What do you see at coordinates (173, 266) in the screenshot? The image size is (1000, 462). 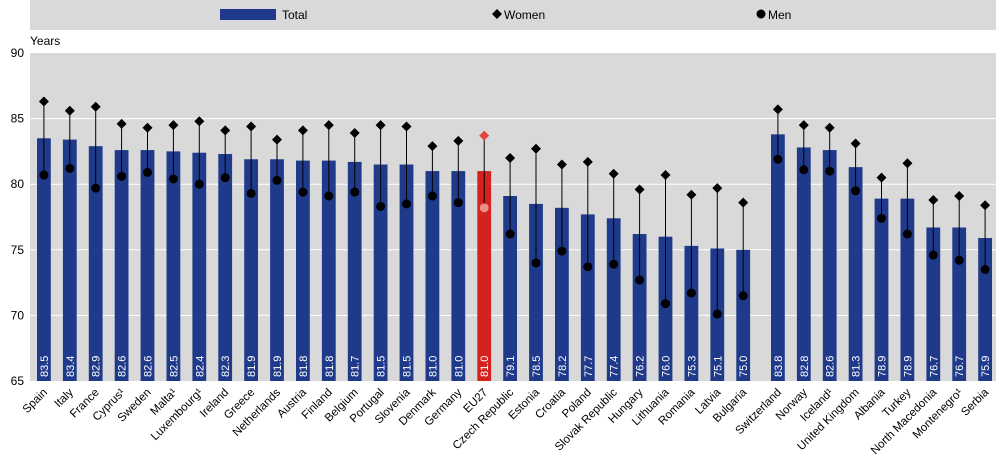 I see `bar-Malta¹` at bounding box center [173, 266].